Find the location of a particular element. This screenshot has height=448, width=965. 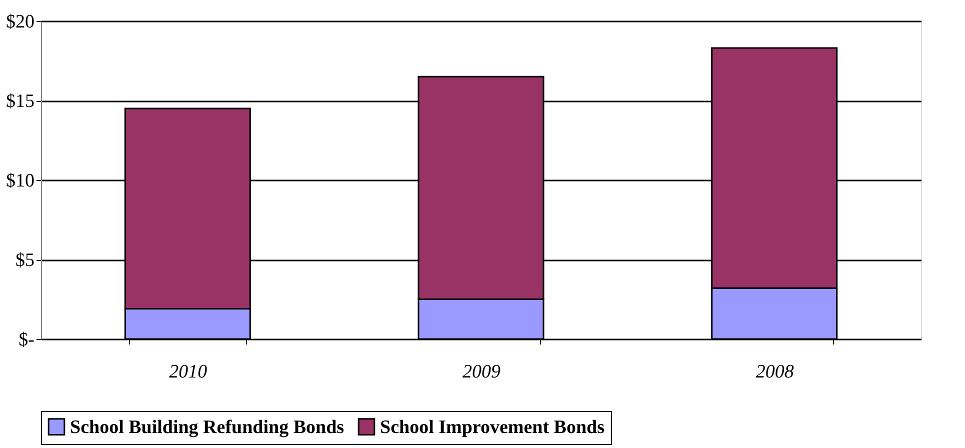

y-tick-label: $10 is located at coordinates (20, 181).